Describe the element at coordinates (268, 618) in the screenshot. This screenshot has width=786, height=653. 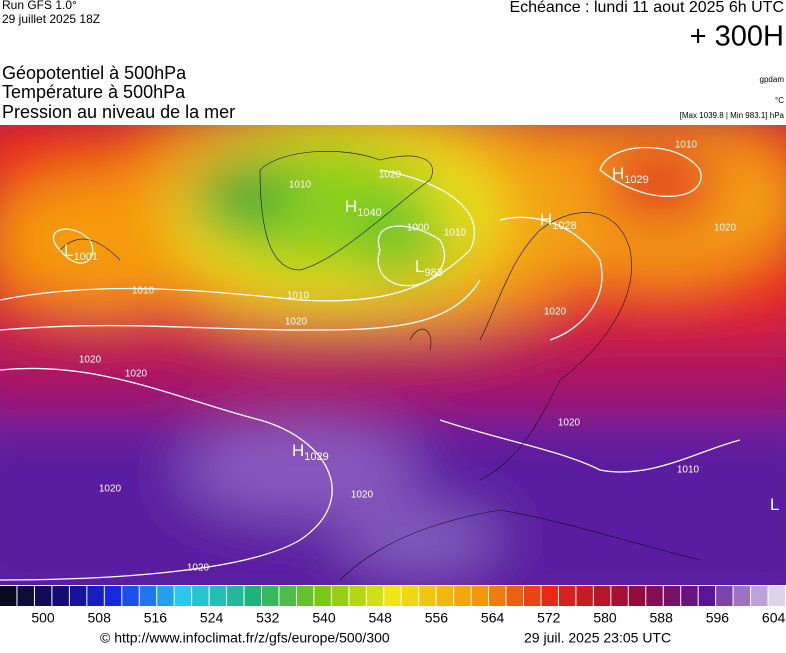
I see `scale-label: 532` at that location.